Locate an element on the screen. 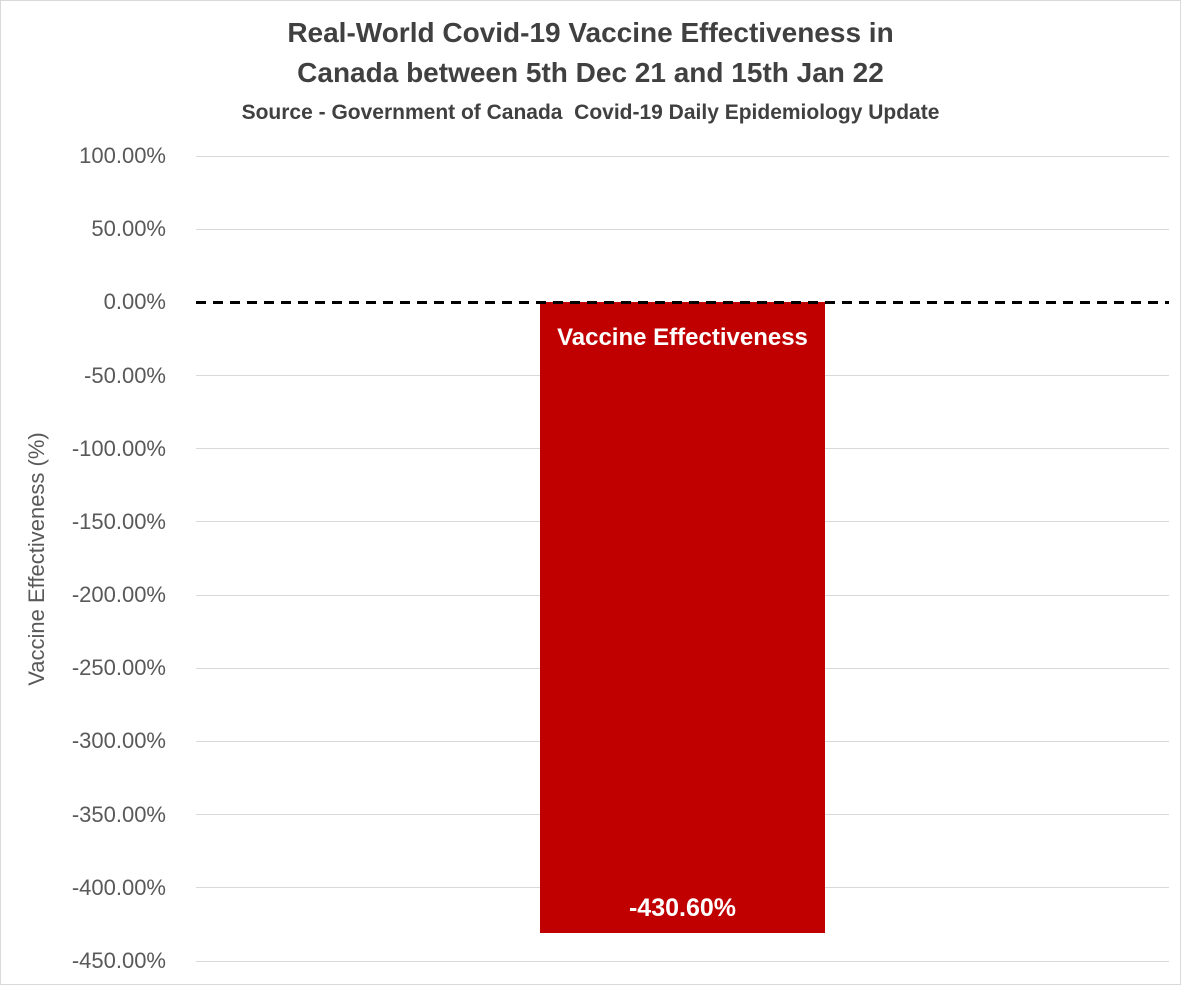 The image size is (1181, 985). y-tick-label: -400.00% is located at coordinates (118, 887).